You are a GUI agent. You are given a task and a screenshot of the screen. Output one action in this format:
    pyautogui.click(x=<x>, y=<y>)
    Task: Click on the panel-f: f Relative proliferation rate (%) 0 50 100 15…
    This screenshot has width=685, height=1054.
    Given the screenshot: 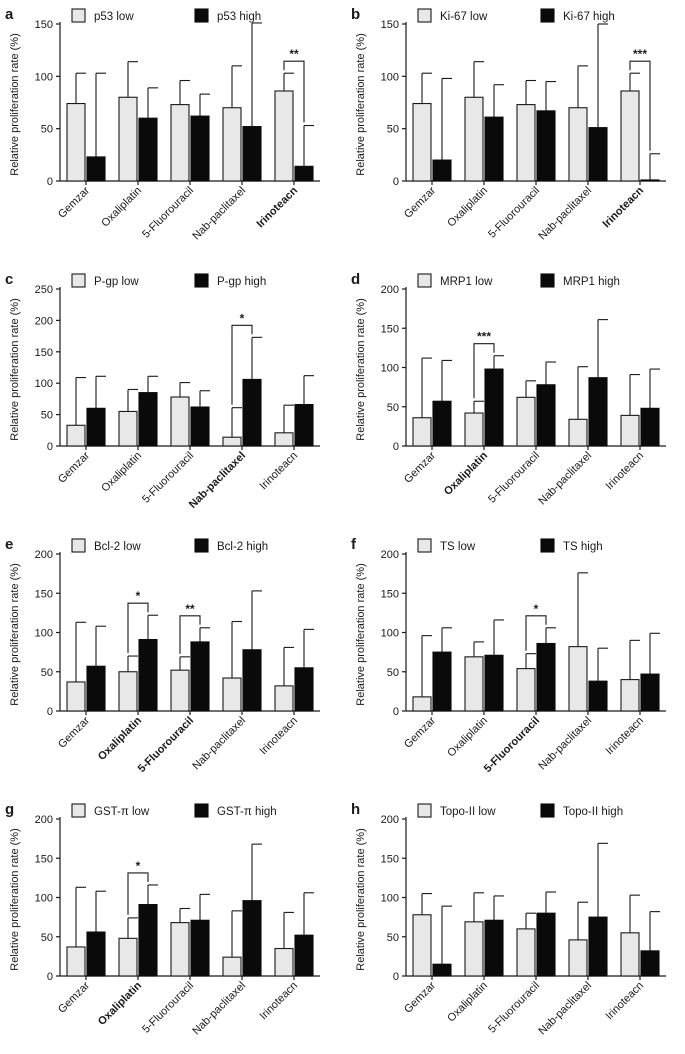 What is the action you would take?
    pyautogui.click(x=508, y=655)
    